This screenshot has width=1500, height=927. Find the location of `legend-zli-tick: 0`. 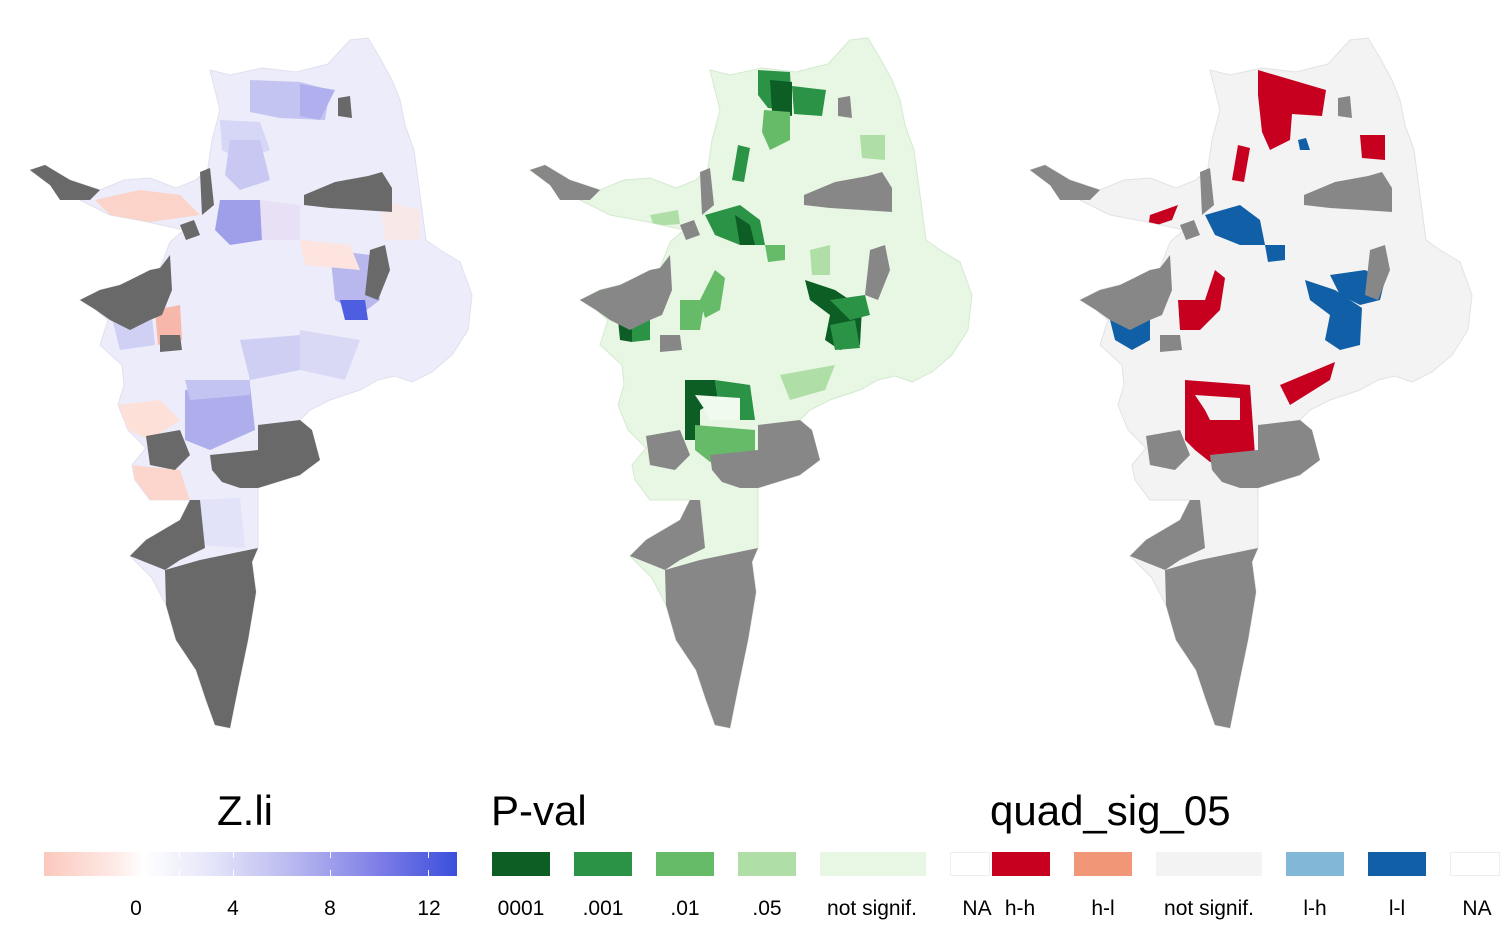

legend-zli-tick: 0 is located at coordinates (136, 908).